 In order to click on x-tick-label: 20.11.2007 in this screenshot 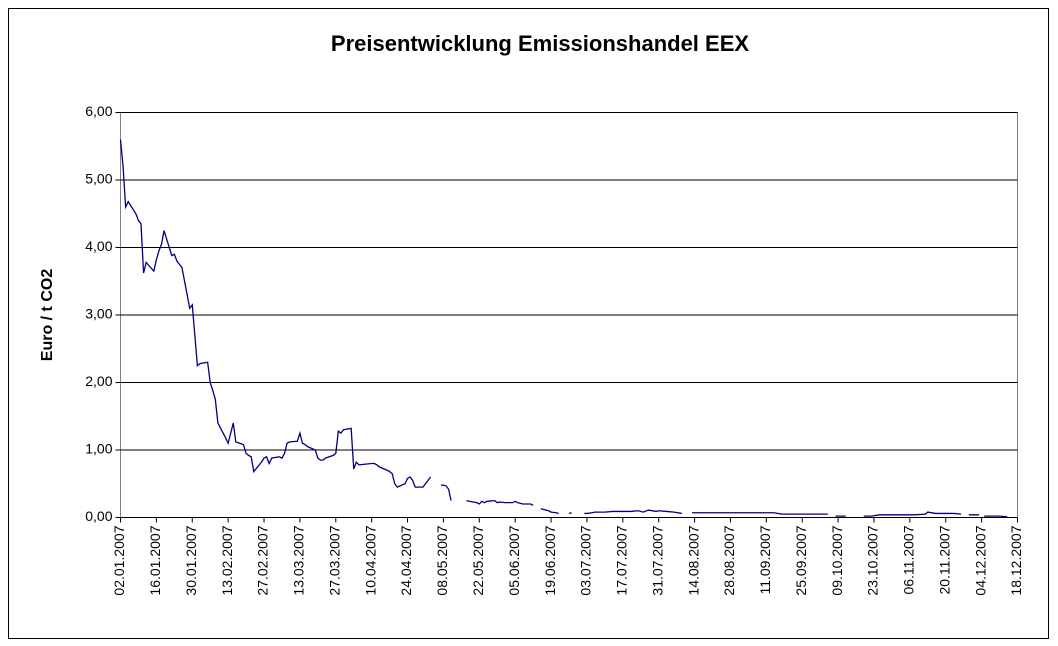, I will do `click(944, 559)`.